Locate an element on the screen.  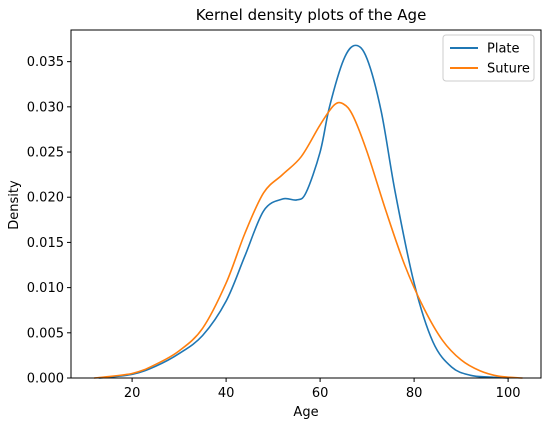
legend-label: Suture is located at coordinates (508, 69).